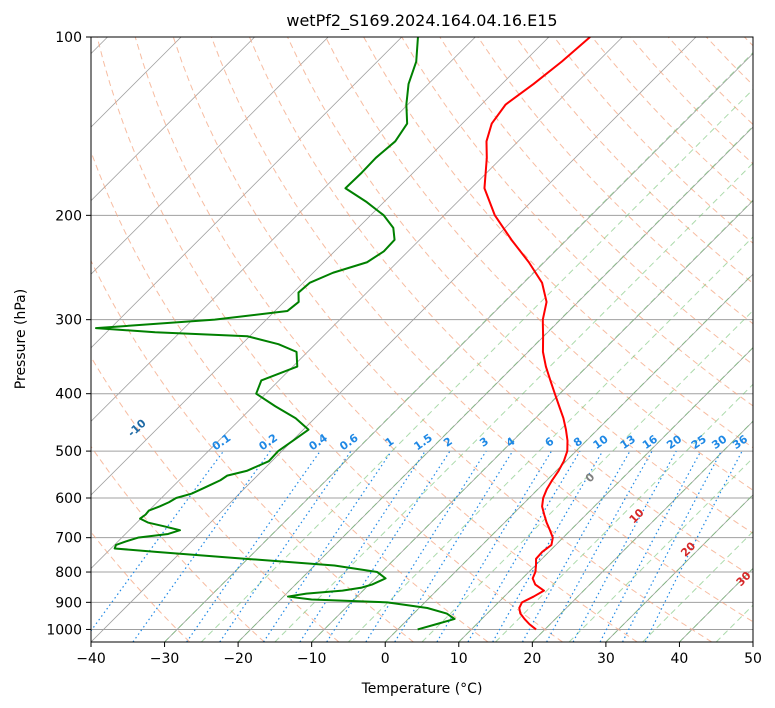 The width and height of the screenshot is (775, 708). I want to click on temperature-profile-line, so click(537, 334).